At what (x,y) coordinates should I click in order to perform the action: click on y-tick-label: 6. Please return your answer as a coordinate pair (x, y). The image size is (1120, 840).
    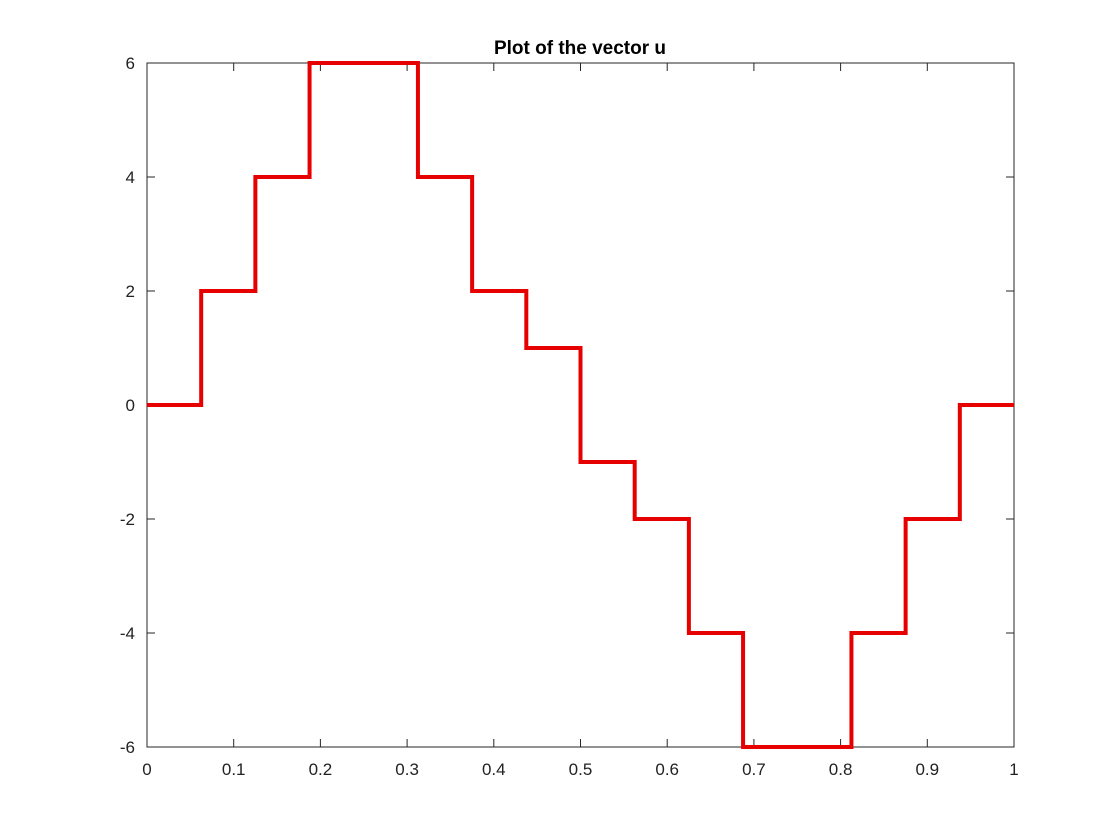
    Looking at the image, I should click on (130, 63).